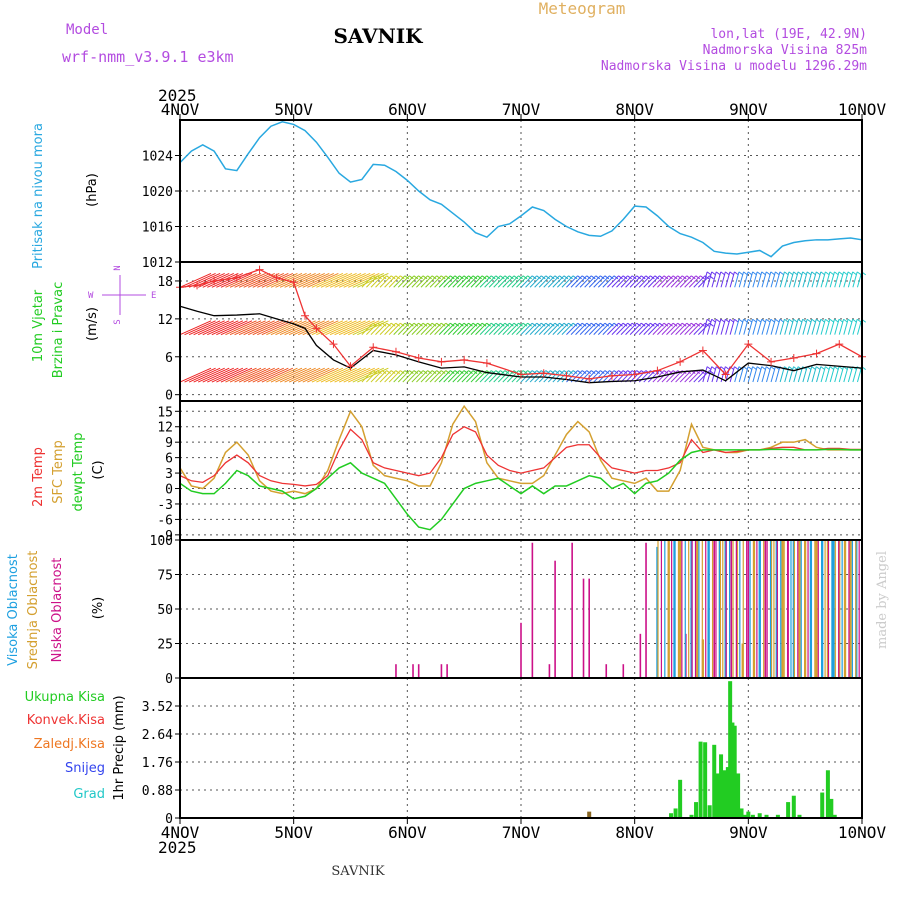  I want to click on wind-speed-line, so click(521, 344).